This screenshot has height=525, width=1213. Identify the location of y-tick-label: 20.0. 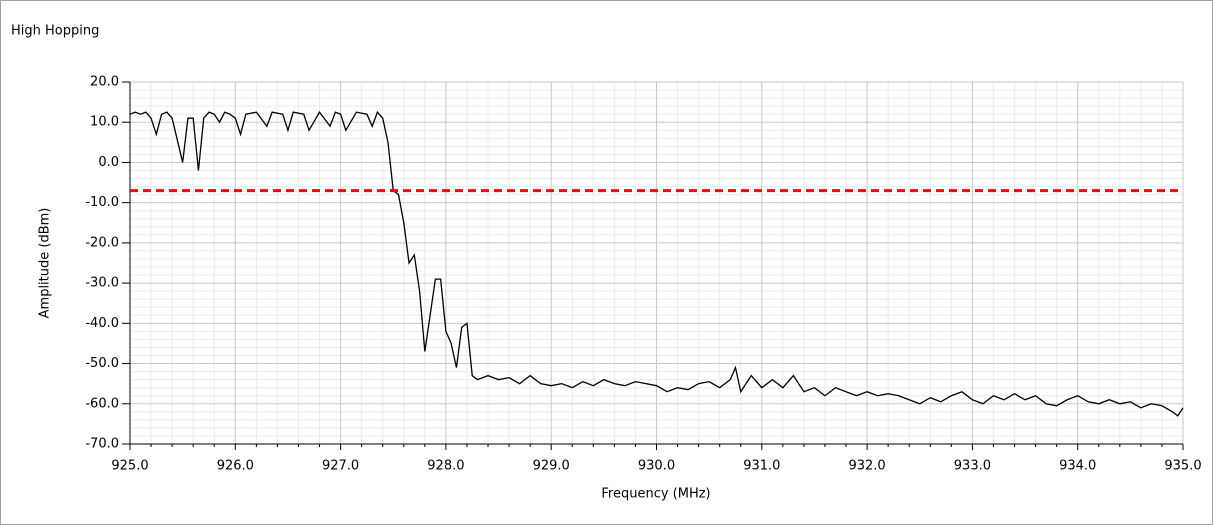
(104, 82).